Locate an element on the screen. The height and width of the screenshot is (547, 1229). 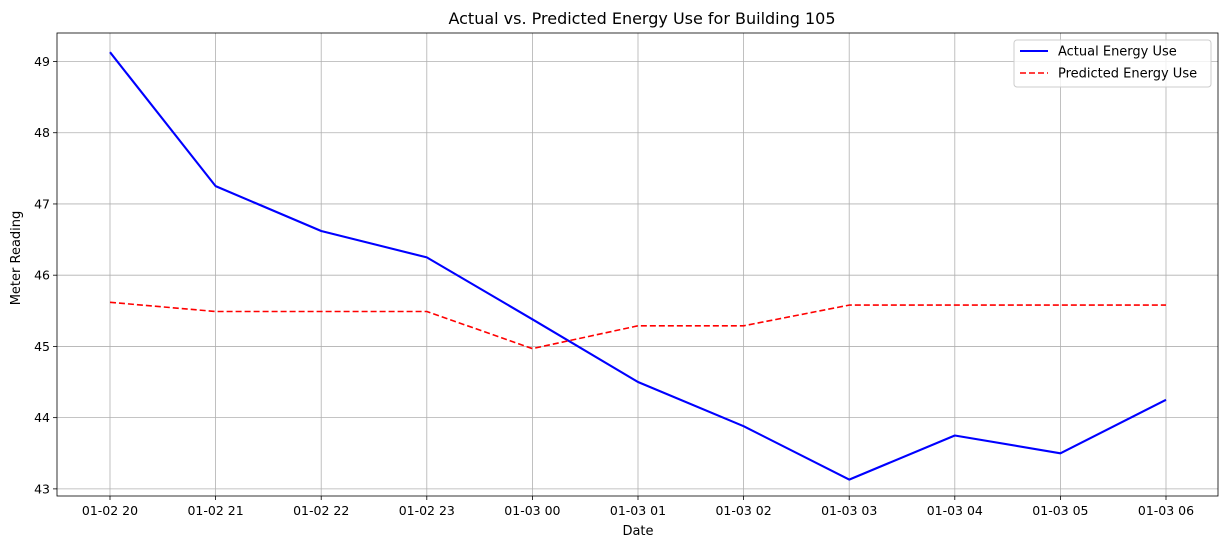
y-tick-label: 48 is located at coordinates (42, 132).